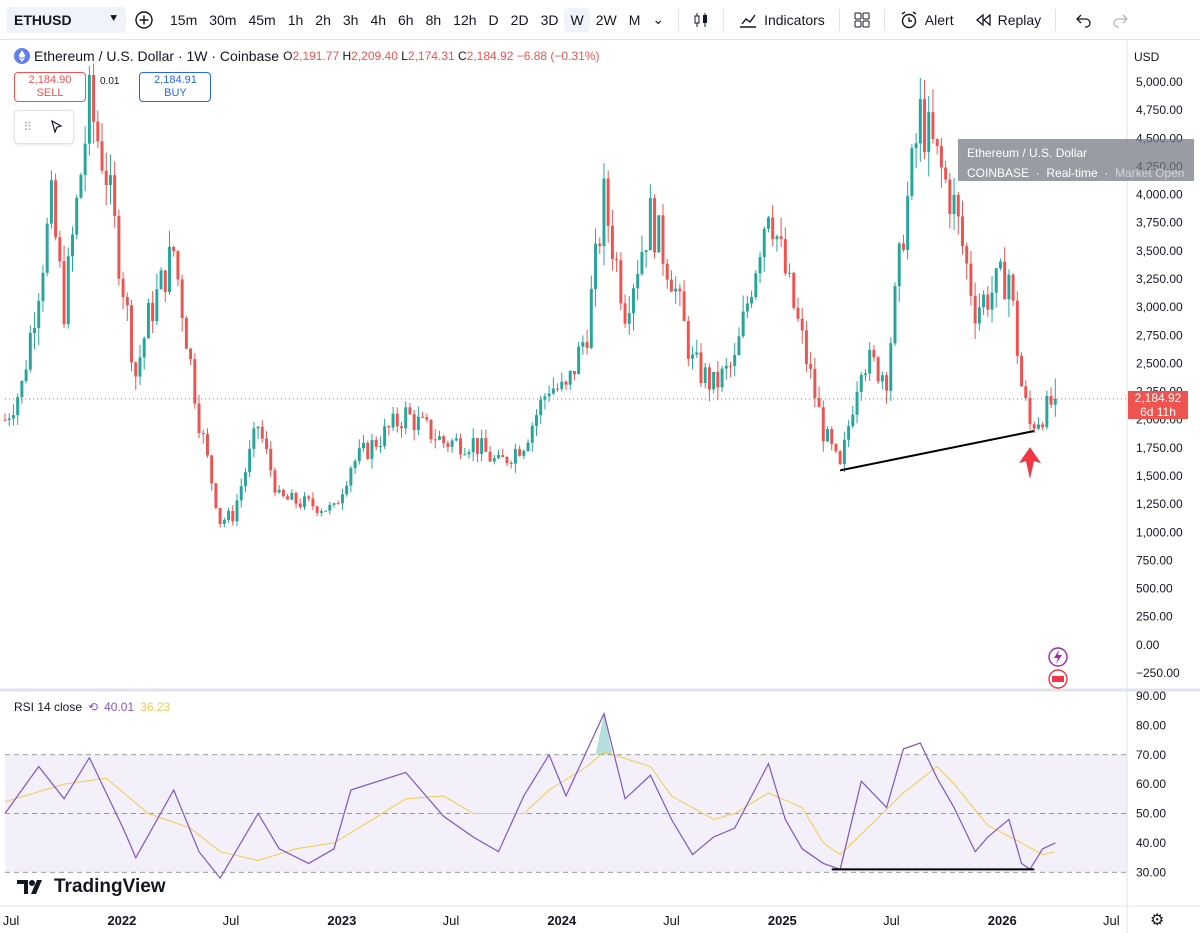 Image resolution: width=1200 pixels, height=933 pixels. What do you see at coordinates (378, 19) in the screenshot?
I see `interval-4h: 4h` at bounding box center [378, 19].